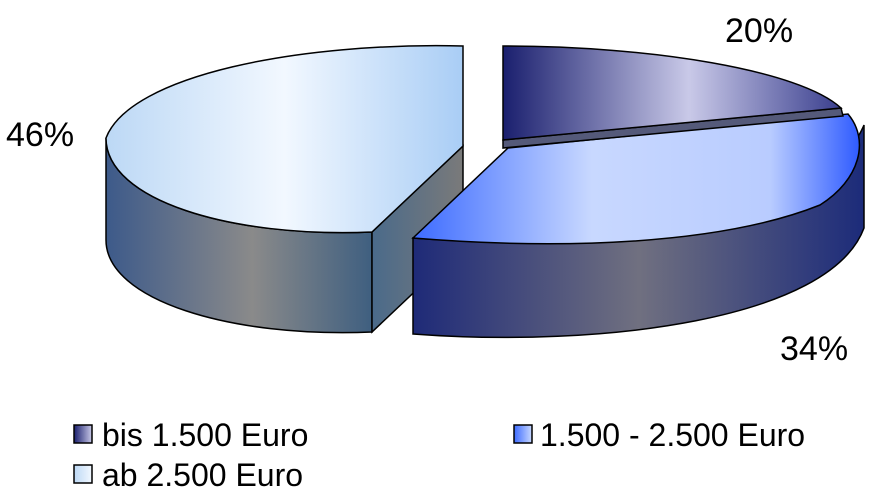  I want to click on data-label-1500-2500: 34%, so click(814, 349).